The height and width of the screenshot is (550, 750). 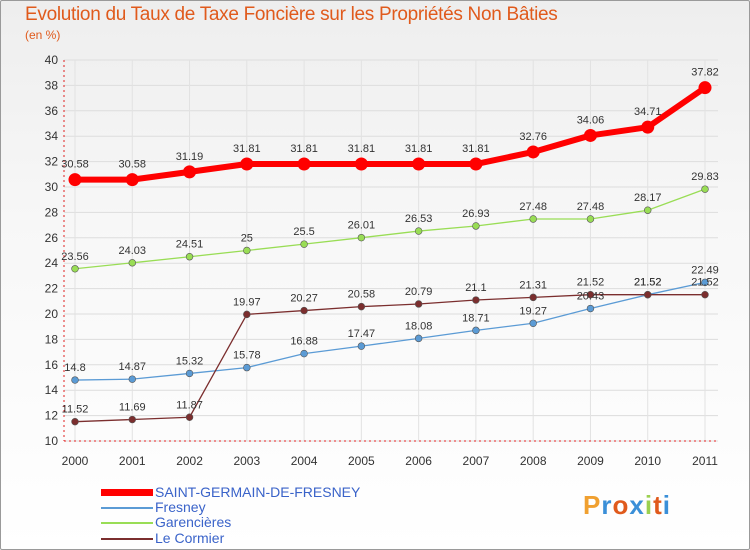 I want to click on data-label-0-2007: 31.81, so click(x=476, y=149).